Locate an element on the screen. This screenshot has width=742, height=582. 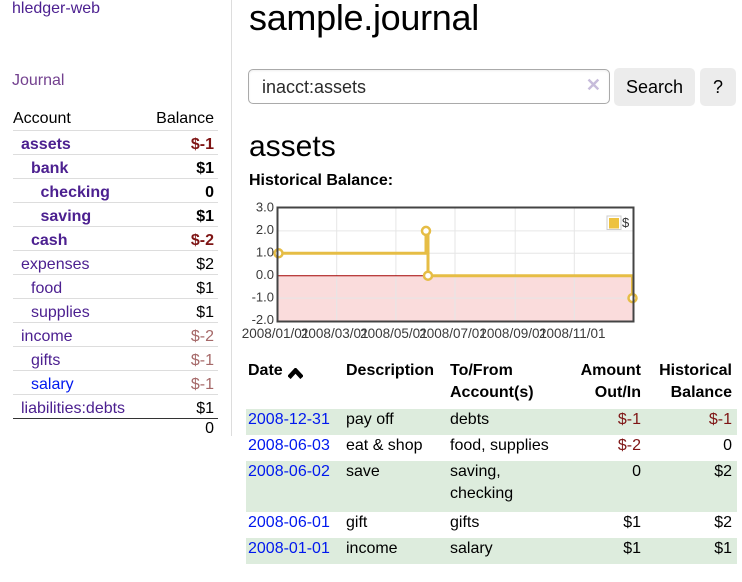
svg-text: 0.0 is located at coordinates (265, 274).